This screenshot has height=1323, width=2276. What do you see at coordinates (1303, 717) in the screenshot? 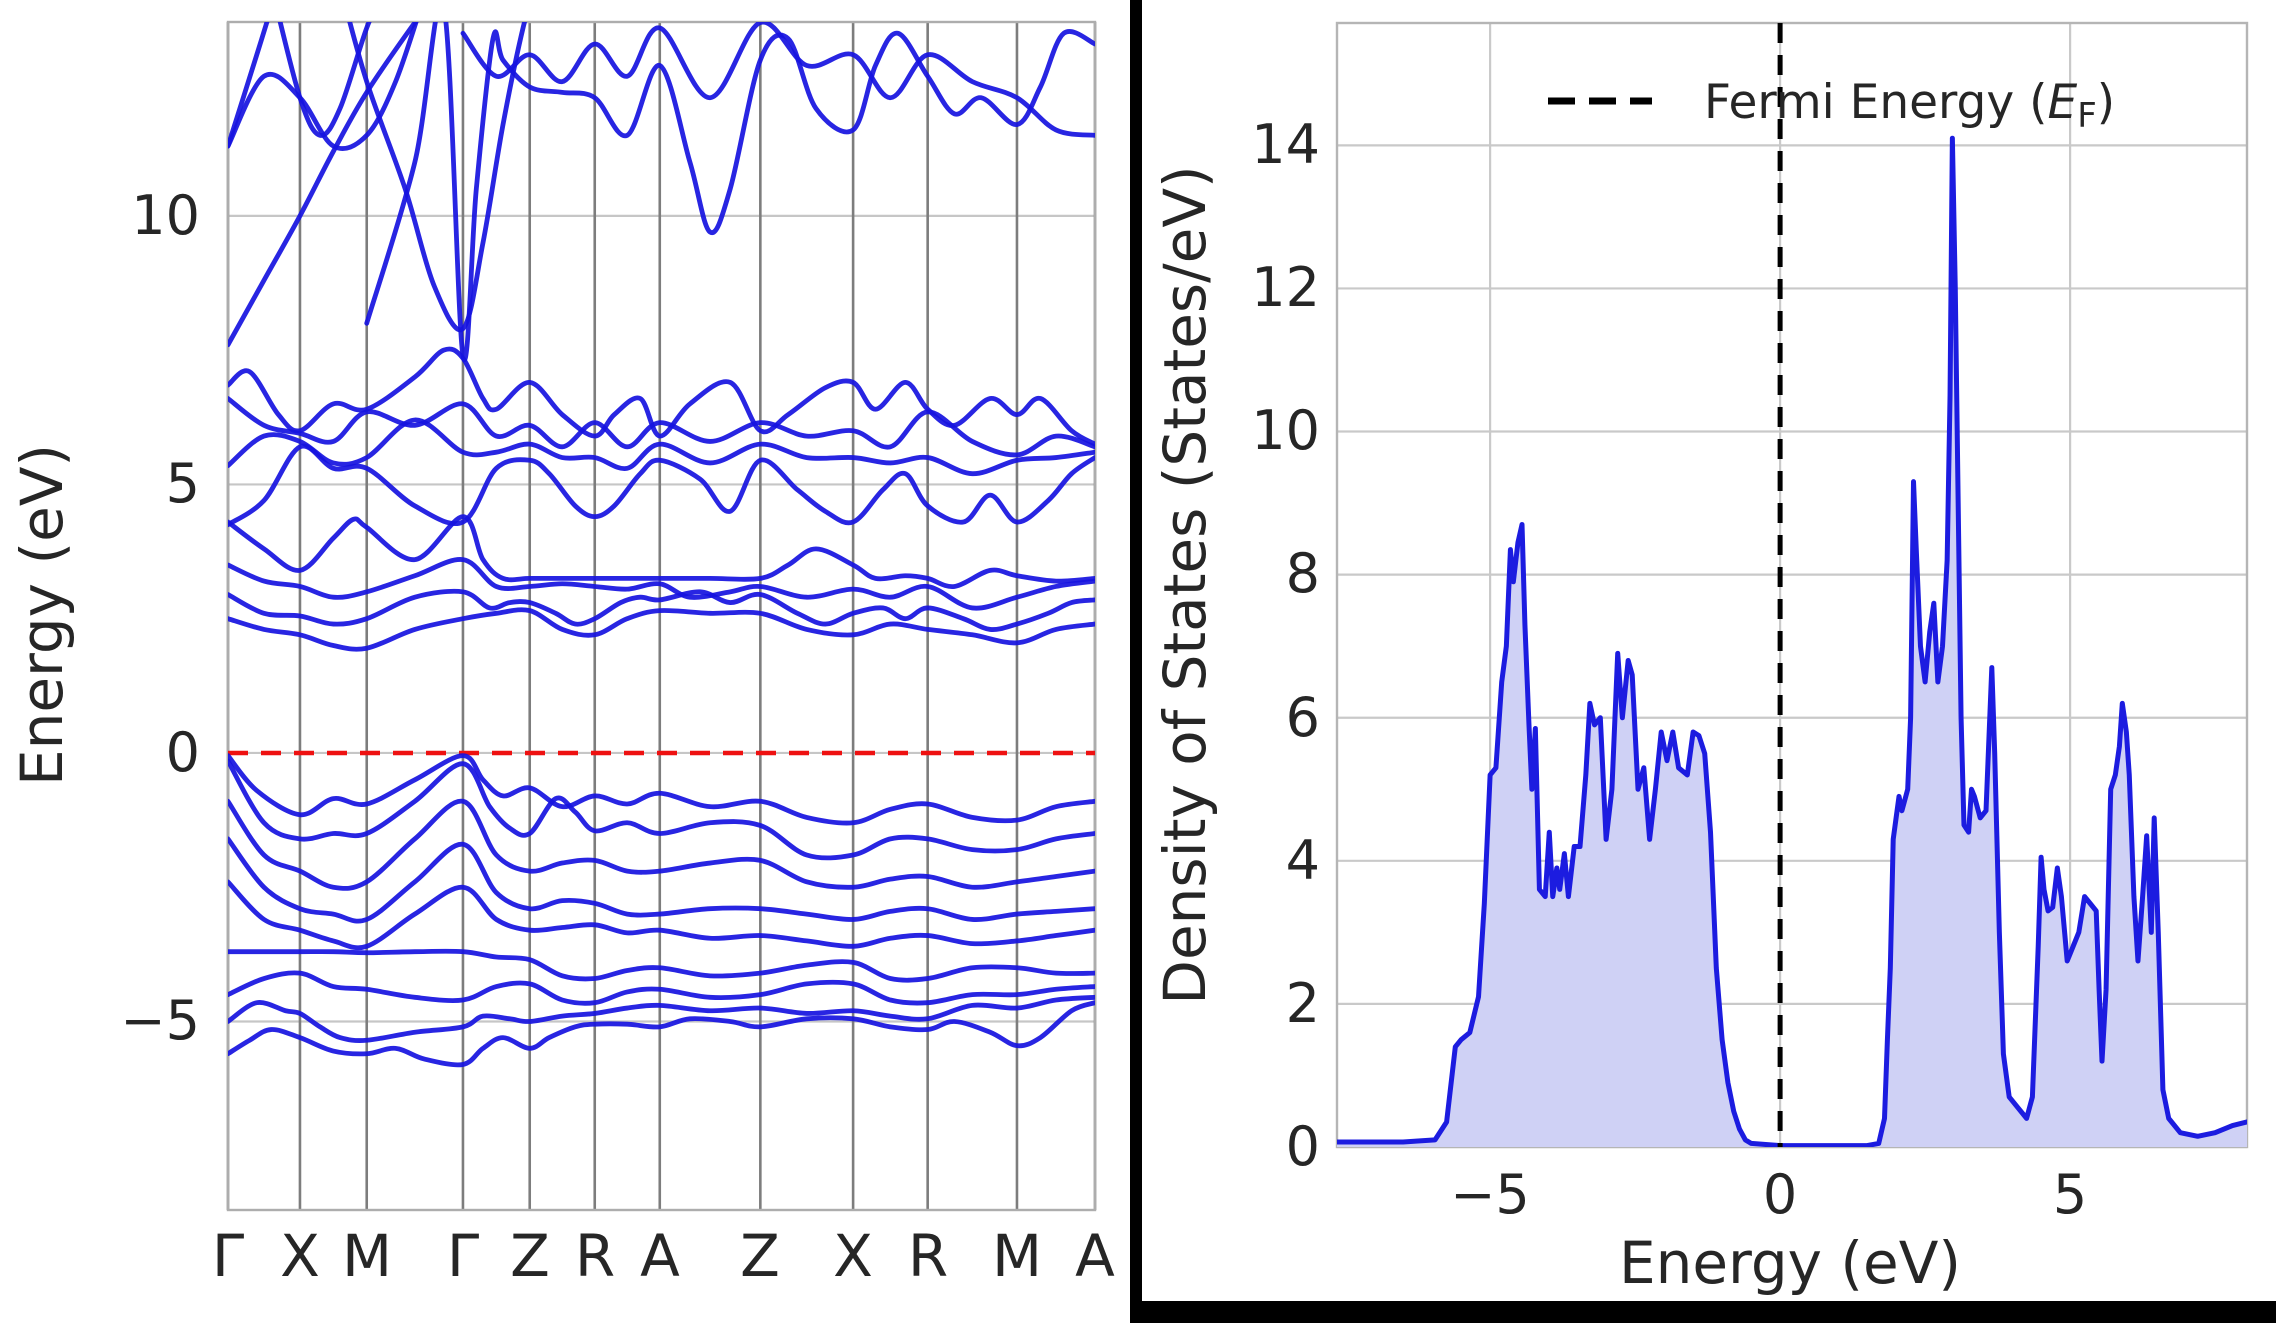
I see `dos-ytick-6: 6` at bounding box center [1303, 717].